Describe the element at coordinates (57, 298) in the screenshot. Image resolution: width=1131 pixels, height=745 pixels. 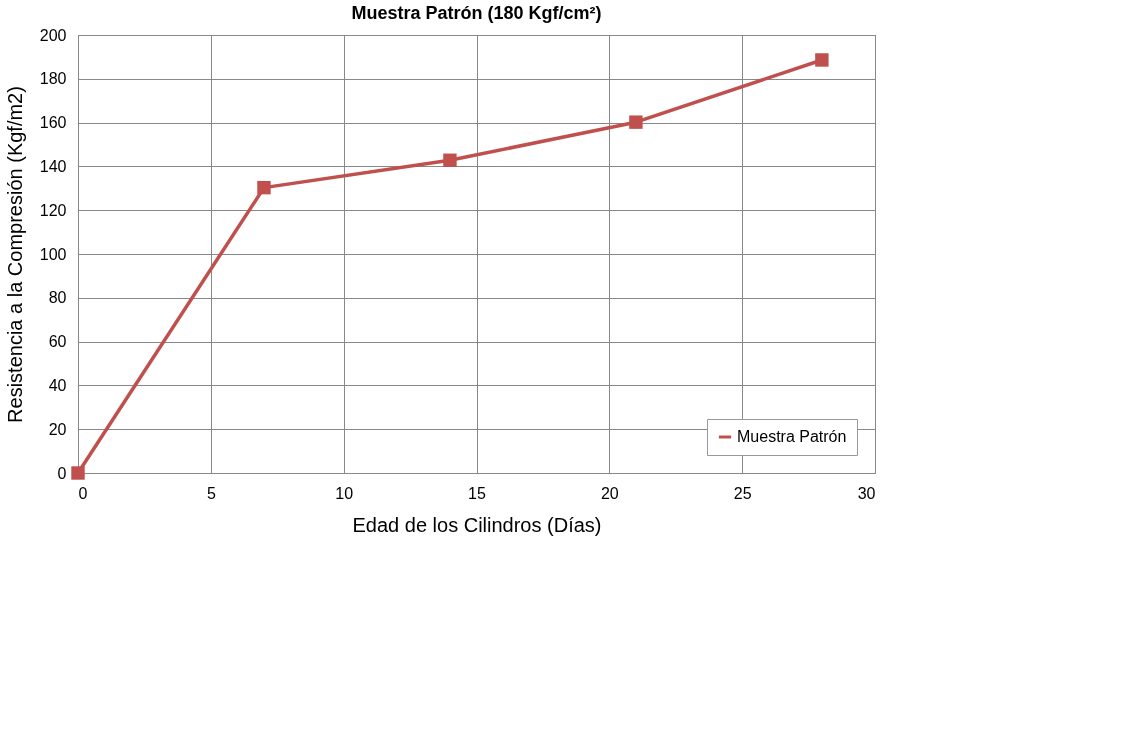
I see `y-tick-label: 80` at that location.